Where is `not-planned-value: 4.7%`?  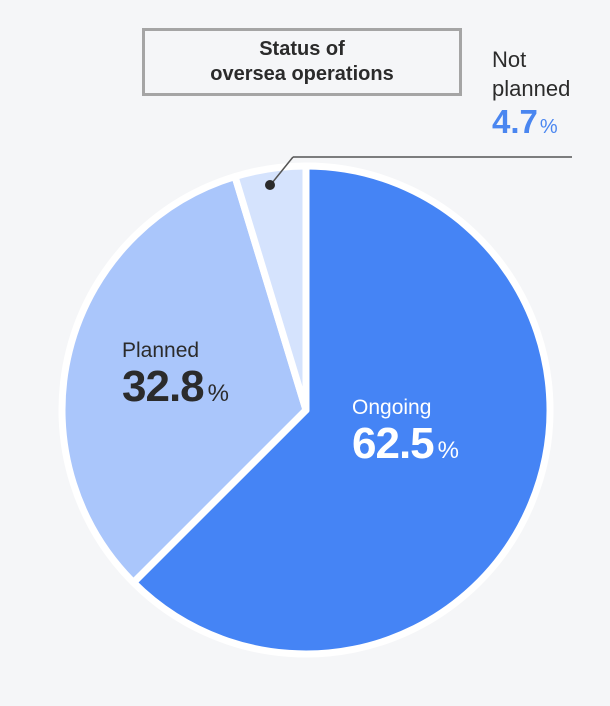 not-planned-value: 4.7% is located at coordinates (531, 124).